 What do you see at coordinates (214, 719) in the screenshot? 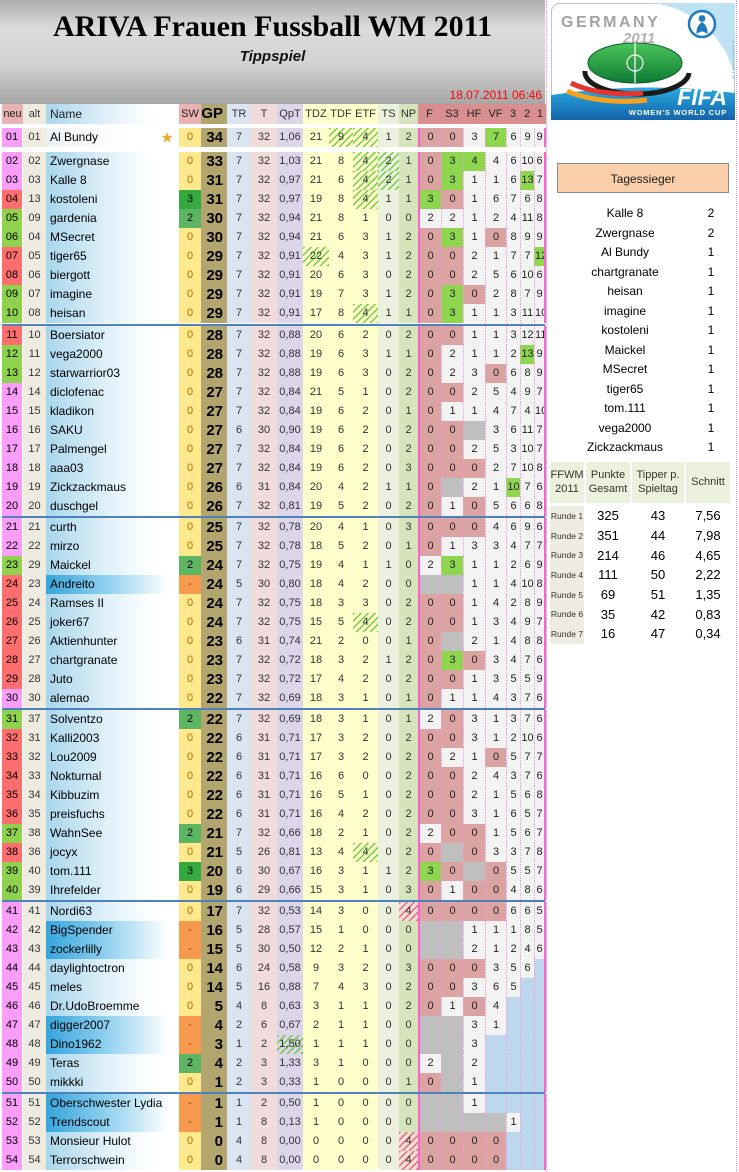
I see `cell-gp: 22` at bounding box center [214, 719].